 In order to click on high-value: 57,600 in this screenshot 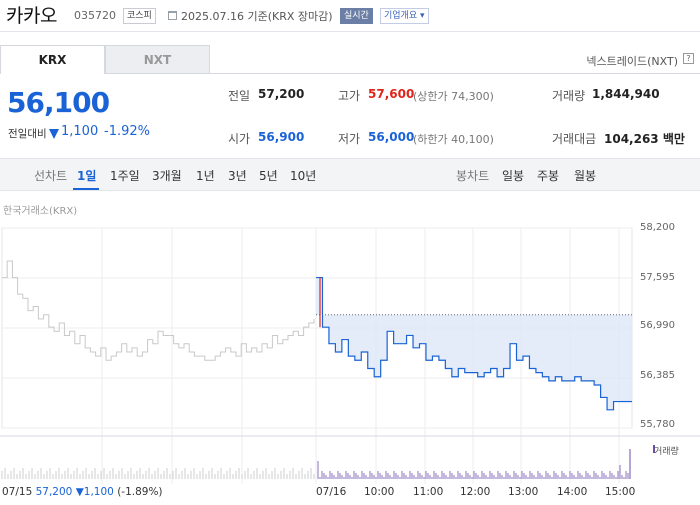, I will do `click(391, 94)`.